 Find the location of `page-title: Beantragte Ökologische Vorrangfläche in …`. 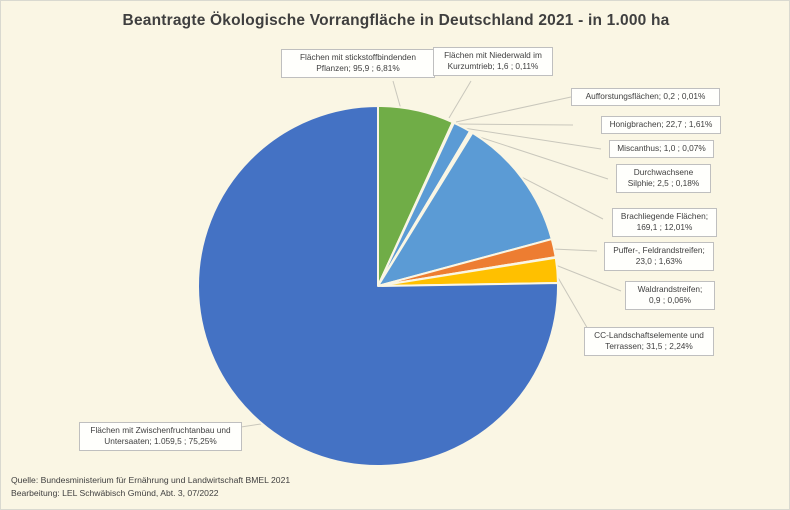

page-title: Beantragte Ökologische Vorrangfläche in … is located at coordinates (396, 20).